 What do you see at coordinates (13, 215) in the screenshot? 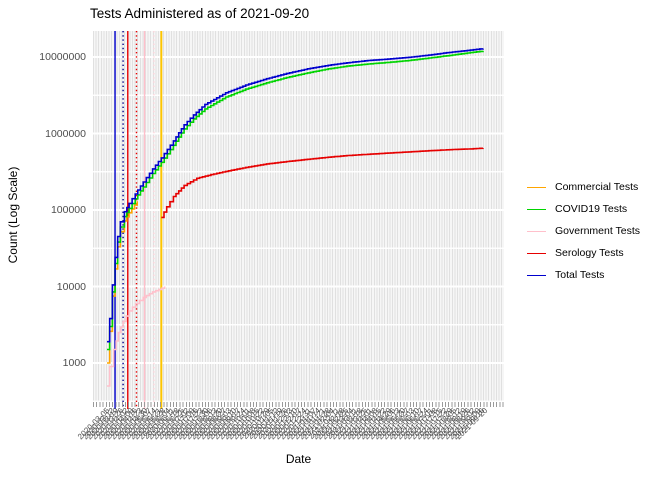
I see `y-axis-title: Count (Log Scale)` at bounding box center [13, 215].